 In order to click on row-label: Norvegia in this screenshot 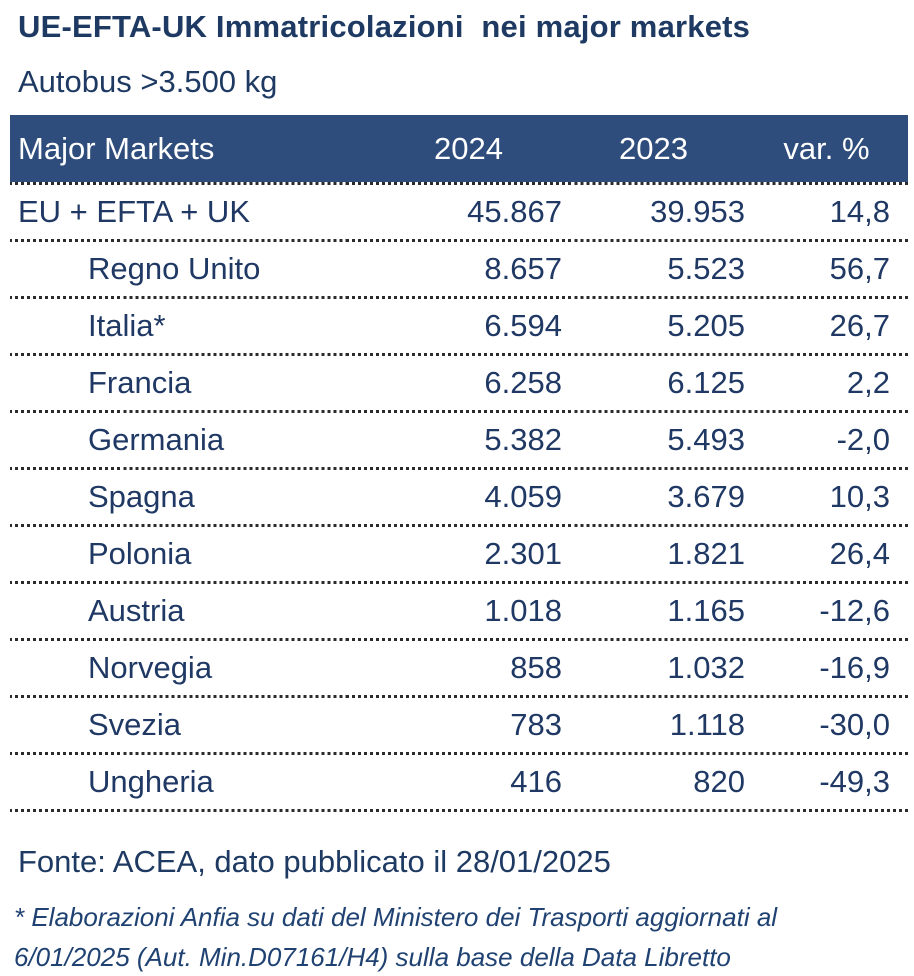, I will do `click(150, 667)`.